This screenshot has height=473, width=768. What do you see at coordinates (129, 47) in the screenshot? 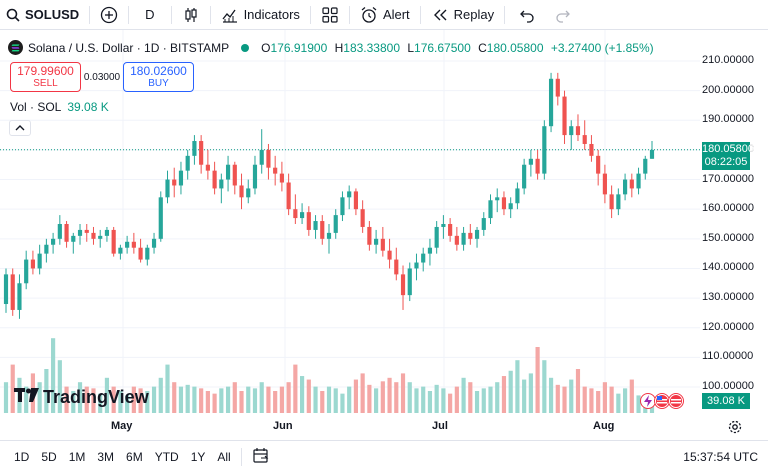
I see `symbol-title: Solana / U.S. Dollar · 1D · BITSTAMP` at bounding box center [129, 47].